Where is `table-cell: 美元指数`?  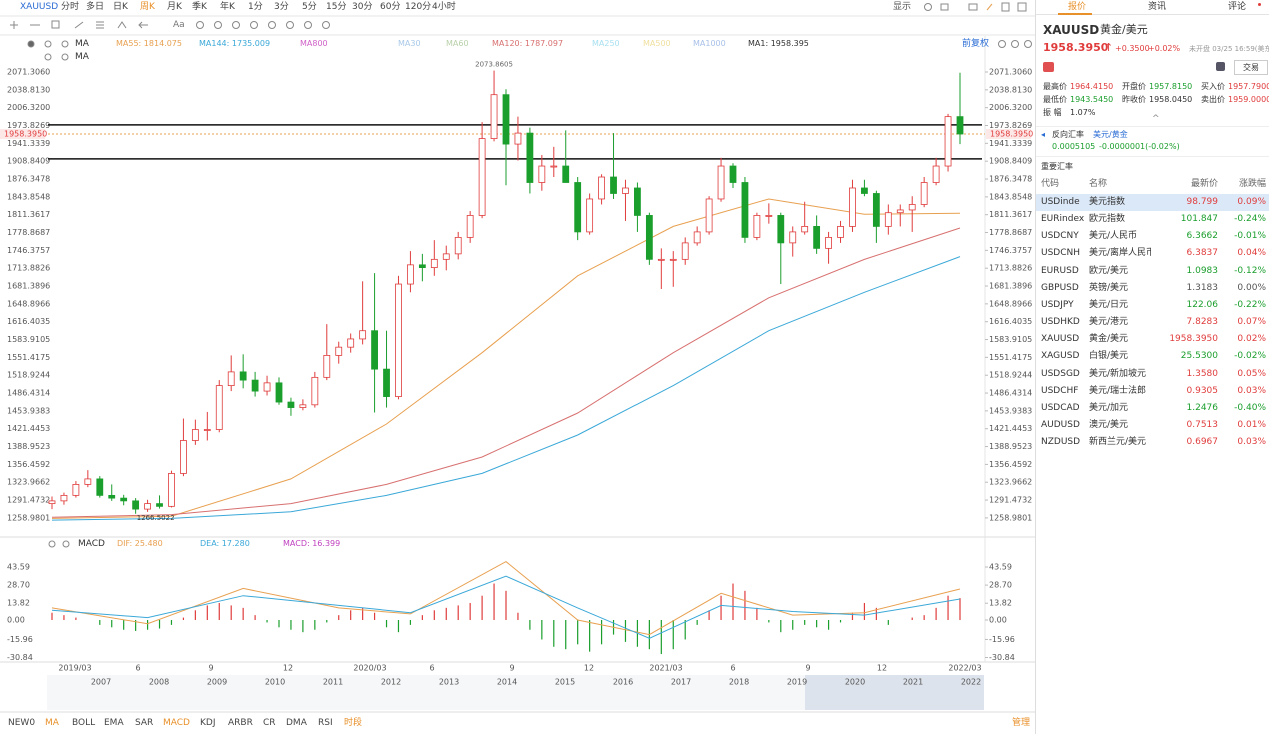 table-cell: 美元指数 is located at coordinates (1107, 202).